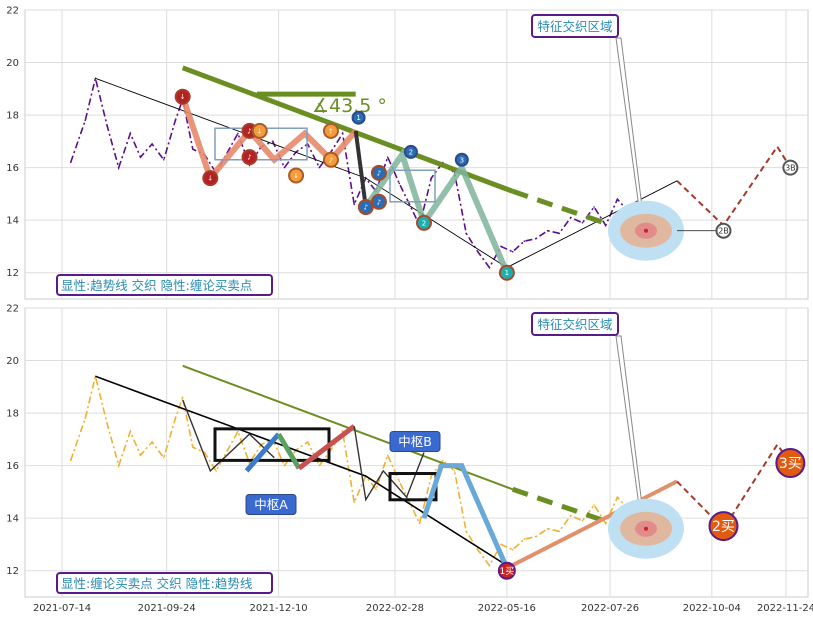 The image size is (813, 621). What do you see at coordinates (412, 186) in the screenshot?
I see `hub-box-b` at bounding box center [412, 186].